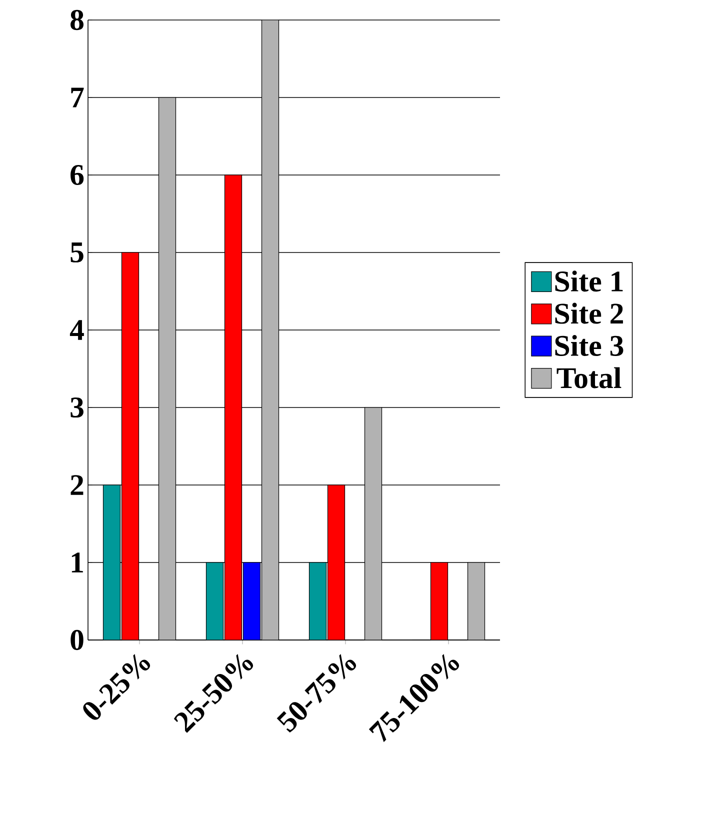 This screenshot has height=815, width=714. What do you see at coordinates (77, 20) in the screenshot?
I see `y-tick-label: 8` at bounding box center [77, 20].